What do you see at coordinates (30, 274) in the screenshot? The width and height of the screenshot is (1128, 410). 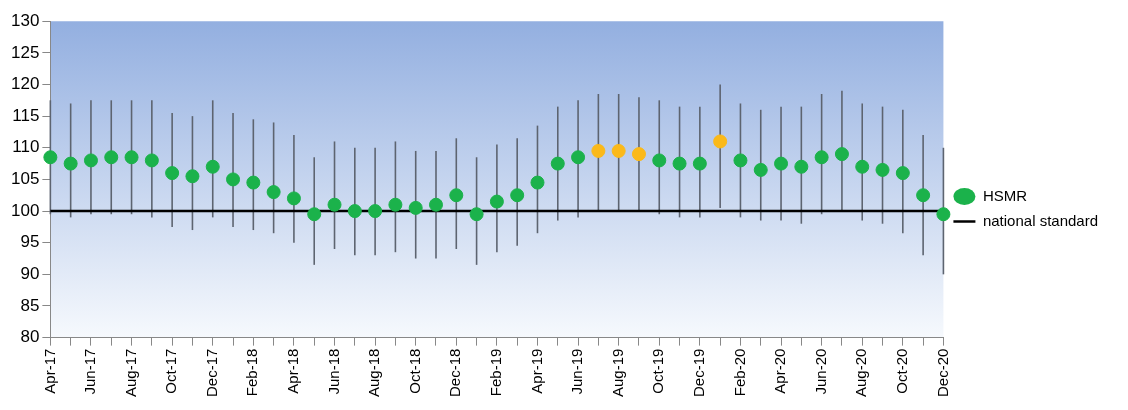 I see `y-tick-label: 90` at bounding box center [30, 274].